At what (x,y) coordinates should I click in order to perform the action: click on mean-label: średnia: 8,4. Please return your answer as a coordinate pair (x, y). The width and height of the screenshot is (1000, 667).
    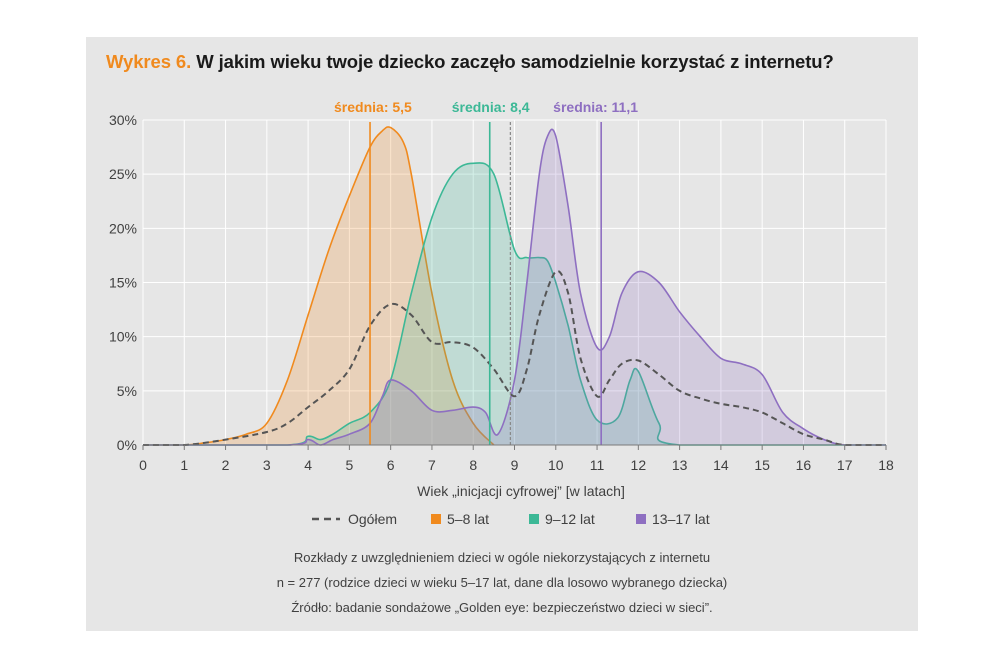
    Looking at the image, I should click on (491, 107).